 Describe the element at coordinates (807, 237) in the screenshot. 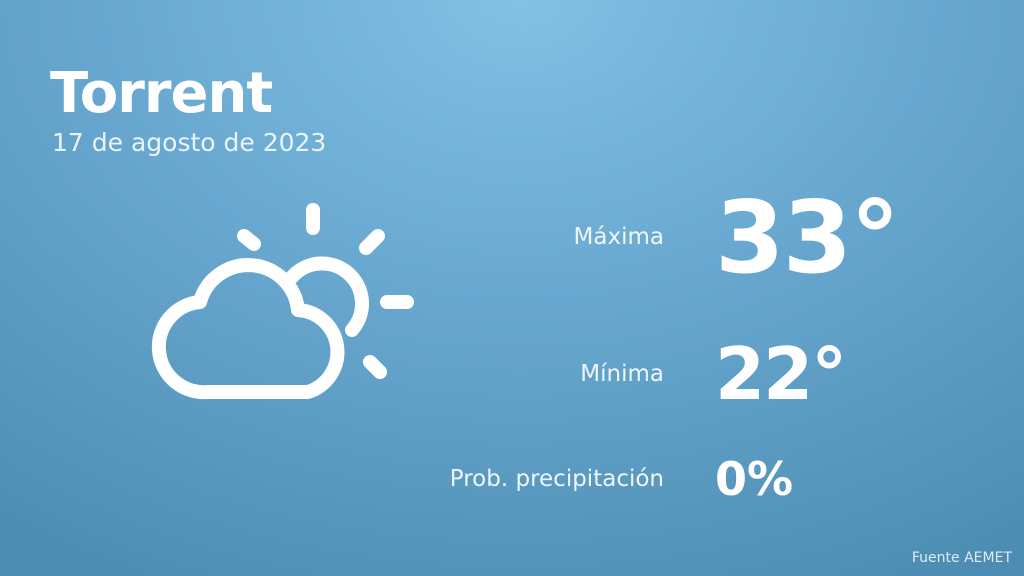

I see `max-temp-value: 33°` at that location.